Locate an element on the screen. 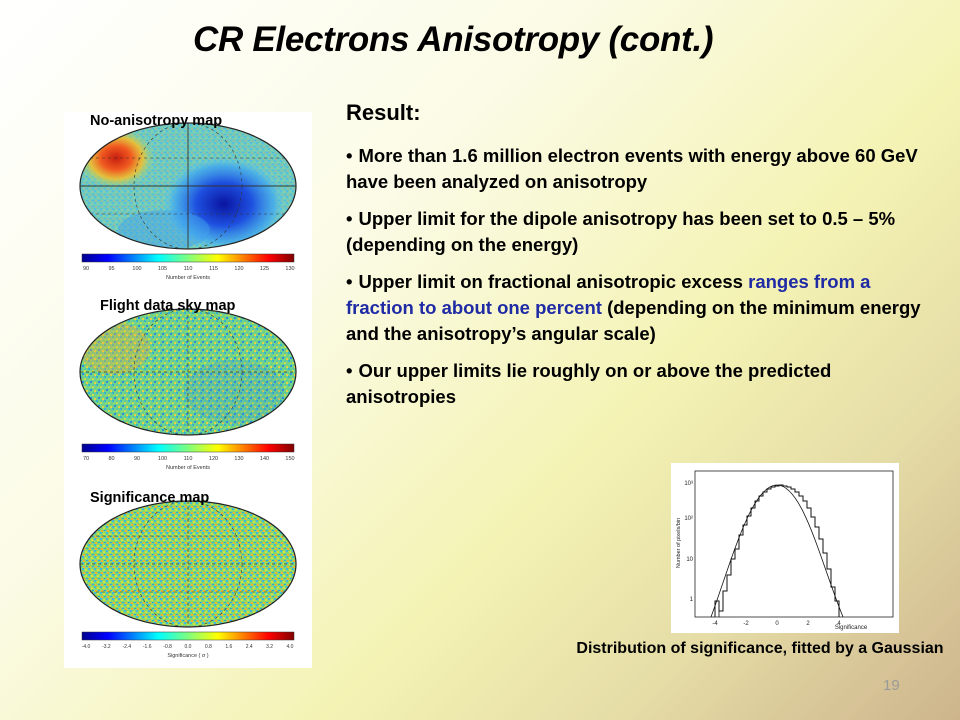 Image resolution: width=960 pixels, height=720 pixels. colorbar-tick-label: -4.0 is located at coordinates (86, 647).